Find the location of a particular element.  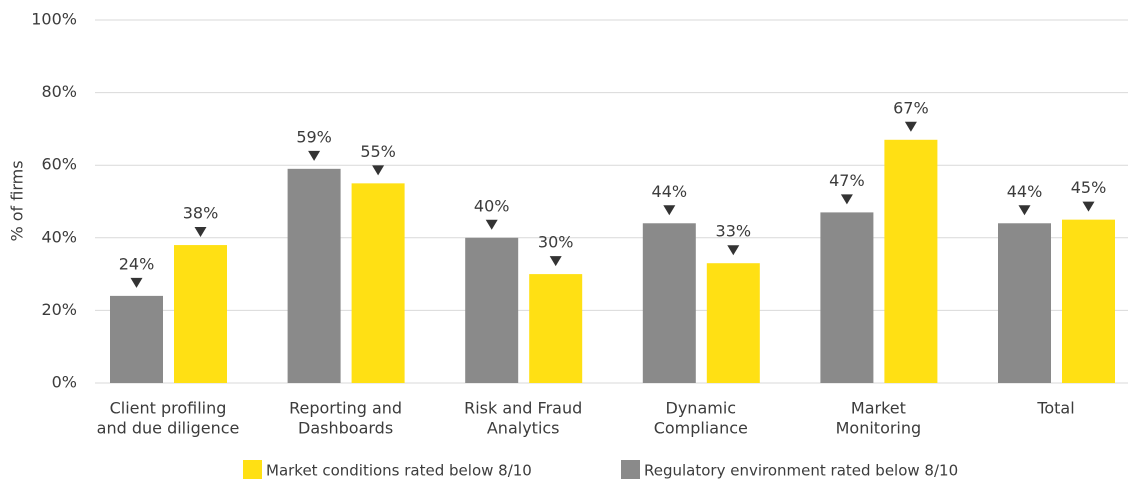

x-tick-label: Market is located at coordinates (878, 408).